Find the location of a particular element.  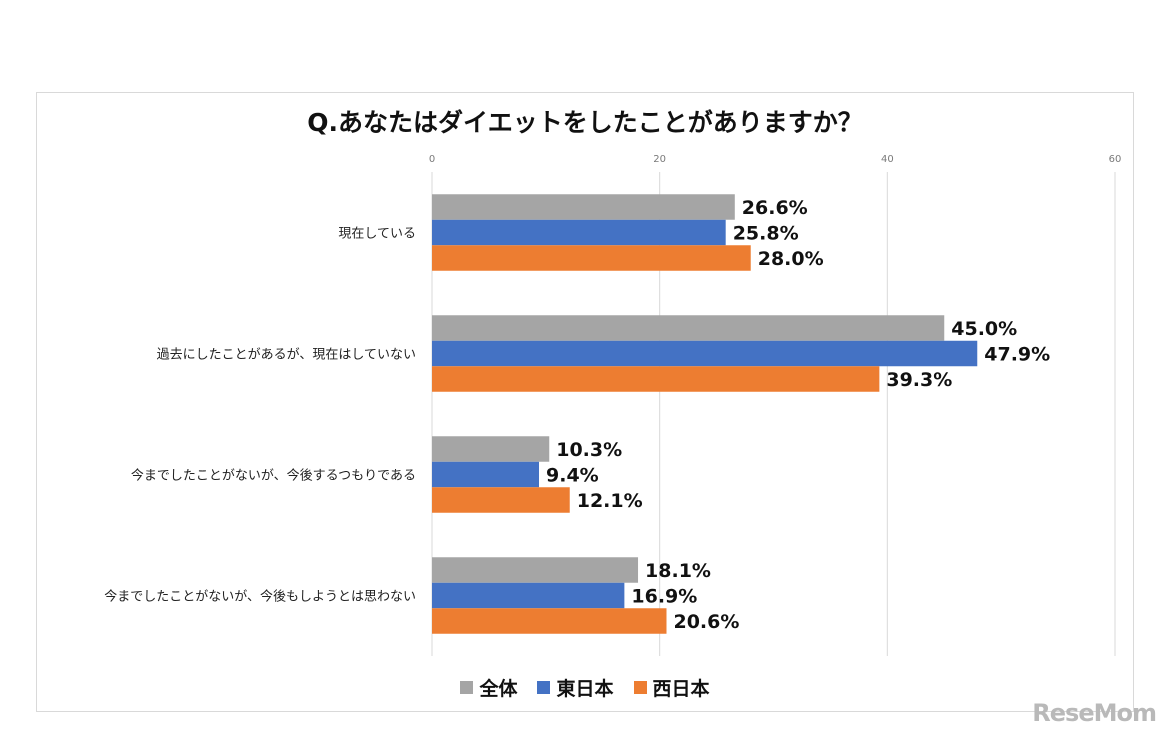

resemom-logo: ReseMom is located at coordinates (1094, 713).